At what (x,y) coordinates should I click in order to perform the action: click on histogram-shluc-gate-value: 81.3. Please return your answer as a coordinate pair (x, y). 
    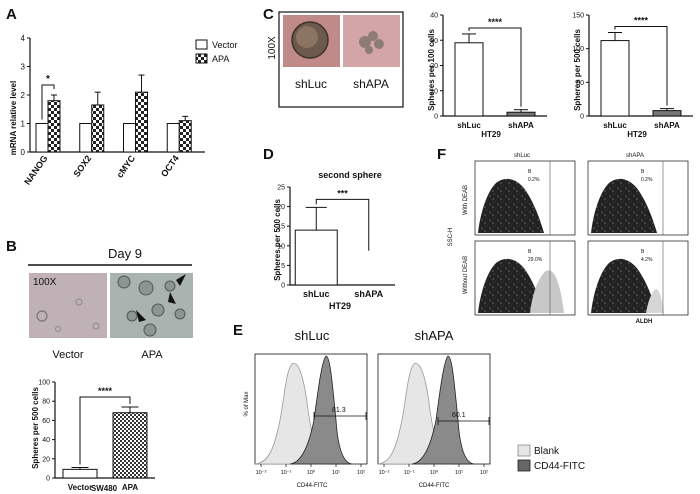
    Looking at the image, I should click on (339, 410).